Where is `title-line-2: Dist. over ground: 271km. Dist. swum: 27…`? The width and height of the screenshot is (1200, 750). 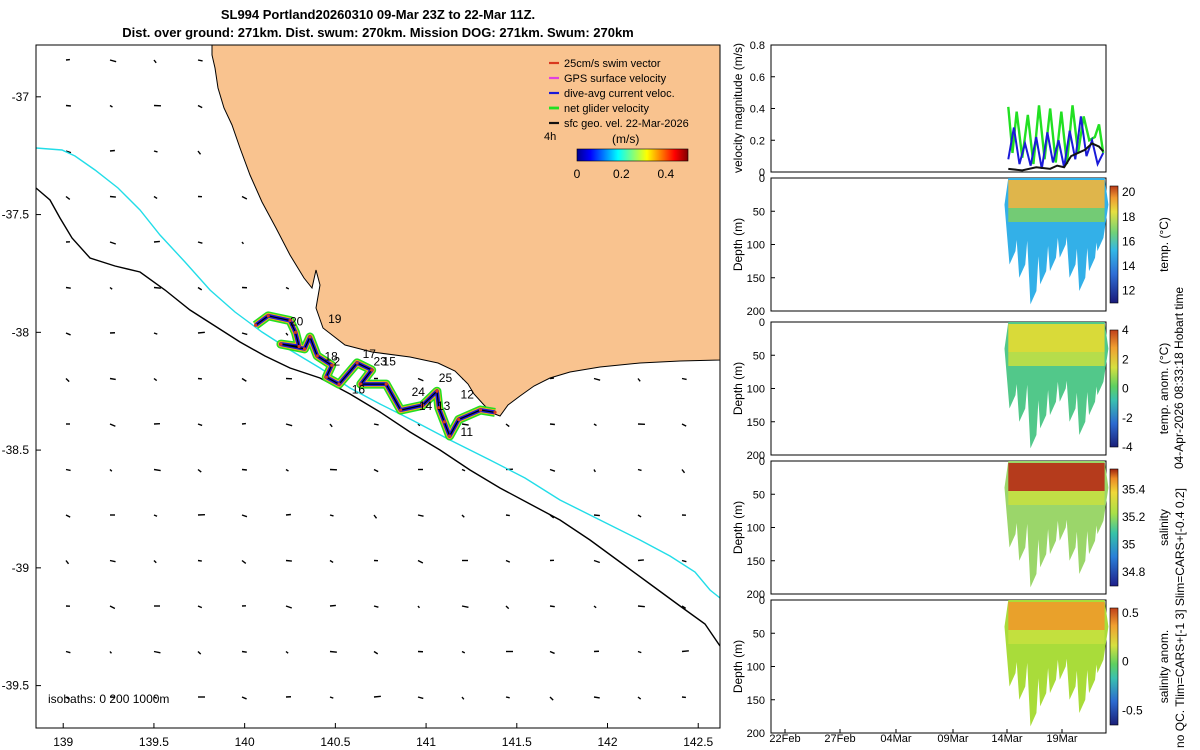
title-line-2: Dist. over ground: 271km. Dist. swum: 27… is located at coordinates (378, 32).